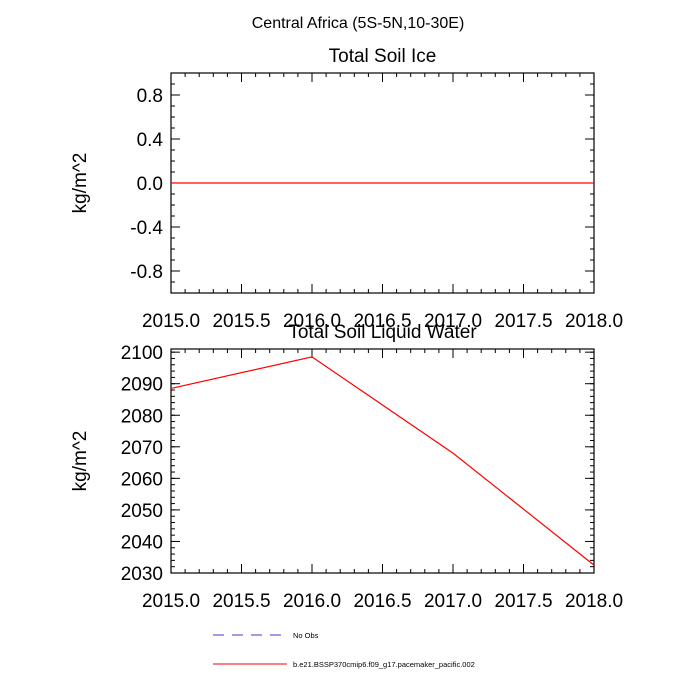  What do you see at coordinates (142, 353) in the screenshot?
I see `y-tick-label: 2100` at bounding box center [142, 353].